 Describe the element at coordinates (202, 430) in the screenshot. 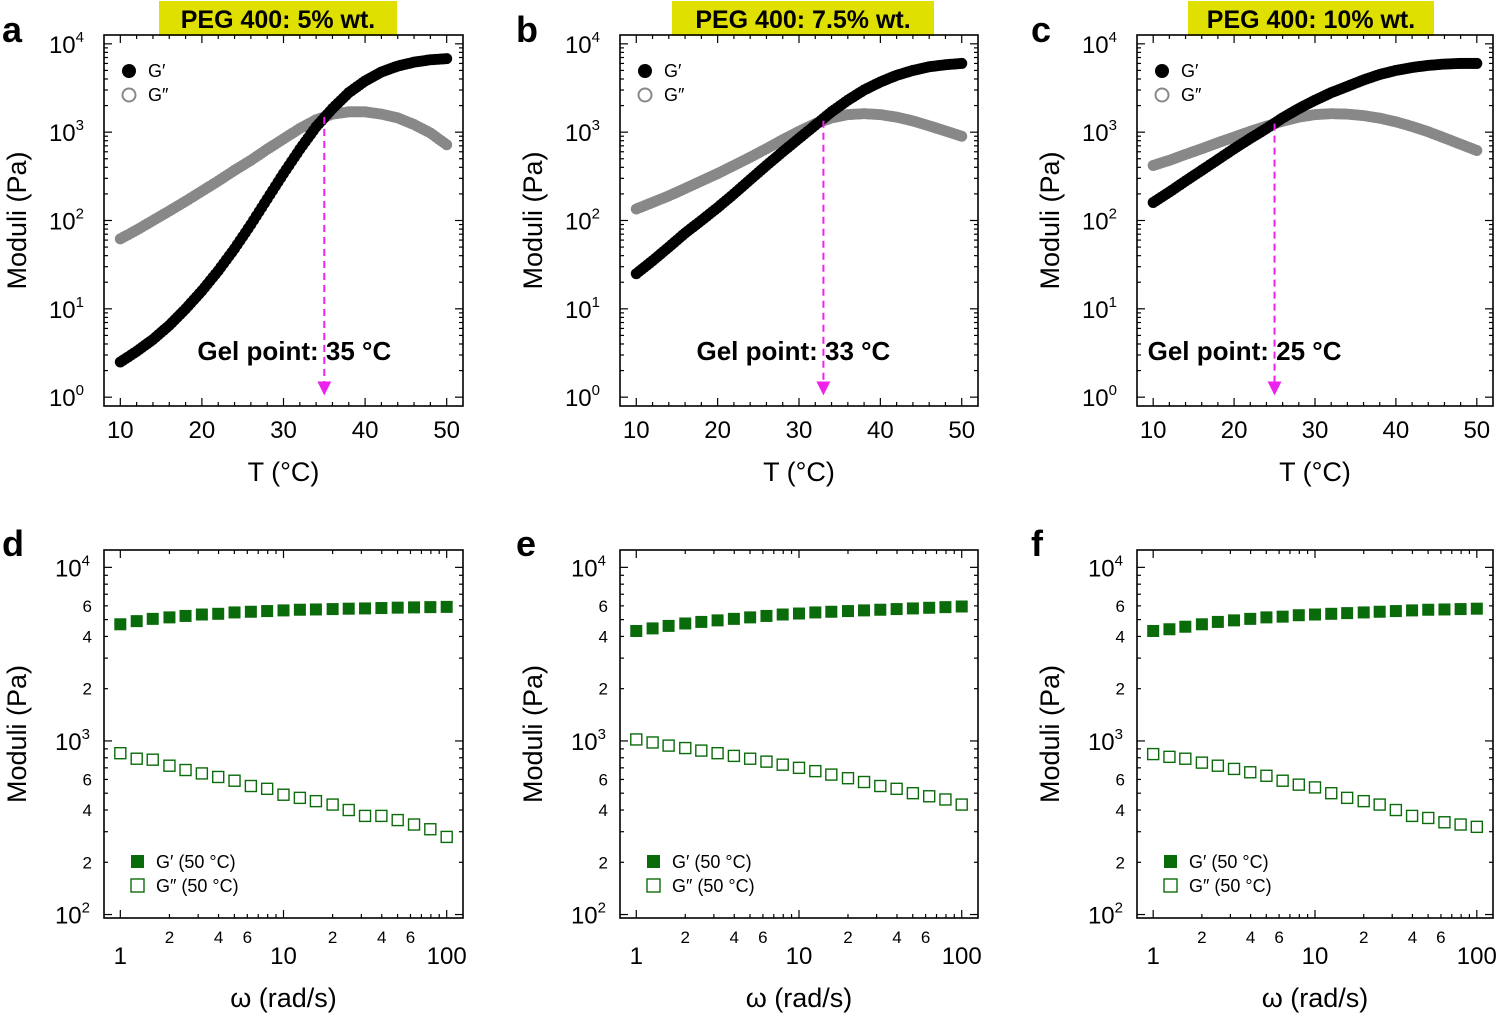

I see `x-tick-label: 20` at that location.